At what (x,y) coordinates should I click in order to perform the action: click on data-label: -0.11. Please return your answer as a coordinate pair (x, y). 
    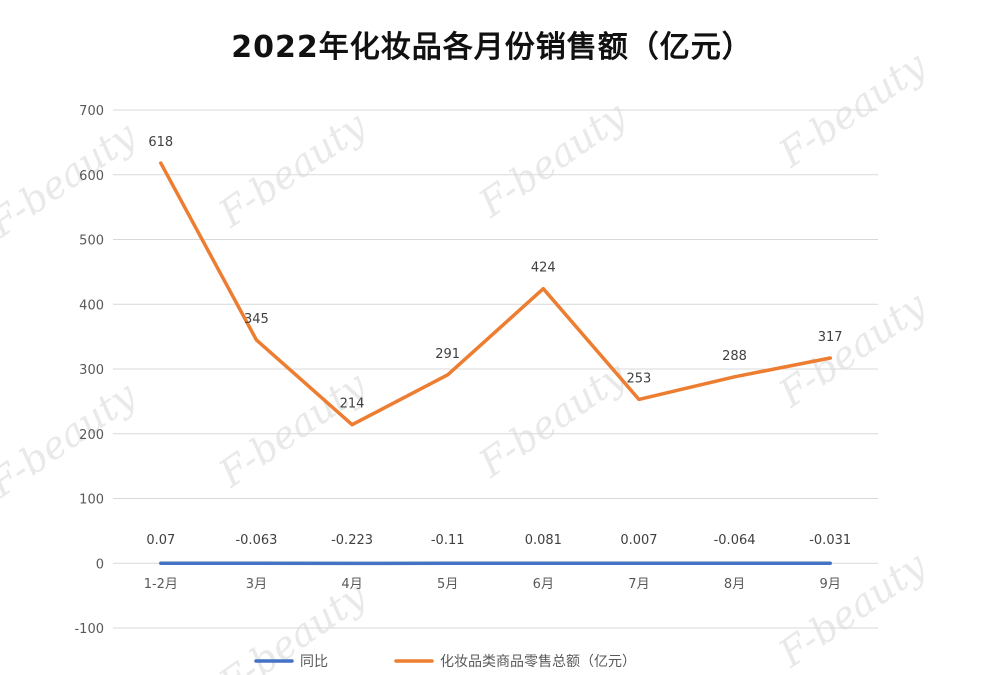
    Looking at the image, I should click on (448, 540).